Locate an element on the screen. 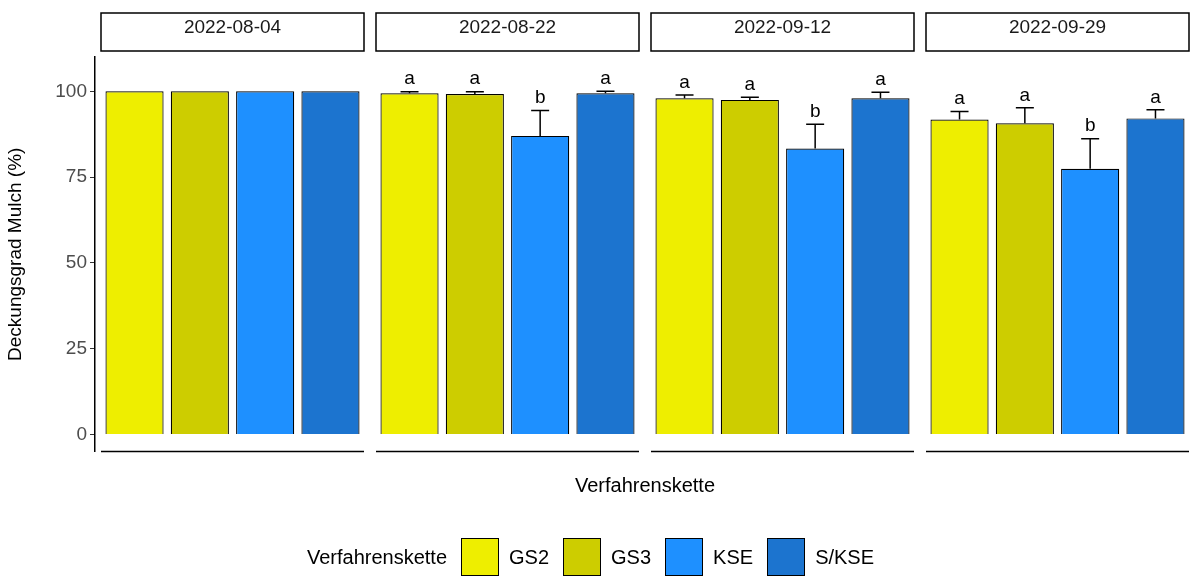 This screenshot has width=1195, height=576. y-tick-label: 75 is located at coordinates (76, 176).